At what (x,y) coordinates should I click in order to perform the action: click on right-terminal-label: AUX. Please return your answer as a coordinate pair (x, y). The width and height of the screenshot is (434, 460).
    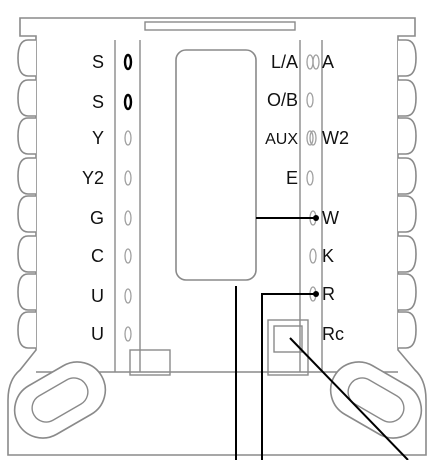
    Looking at the image, I should click on (281, 139).